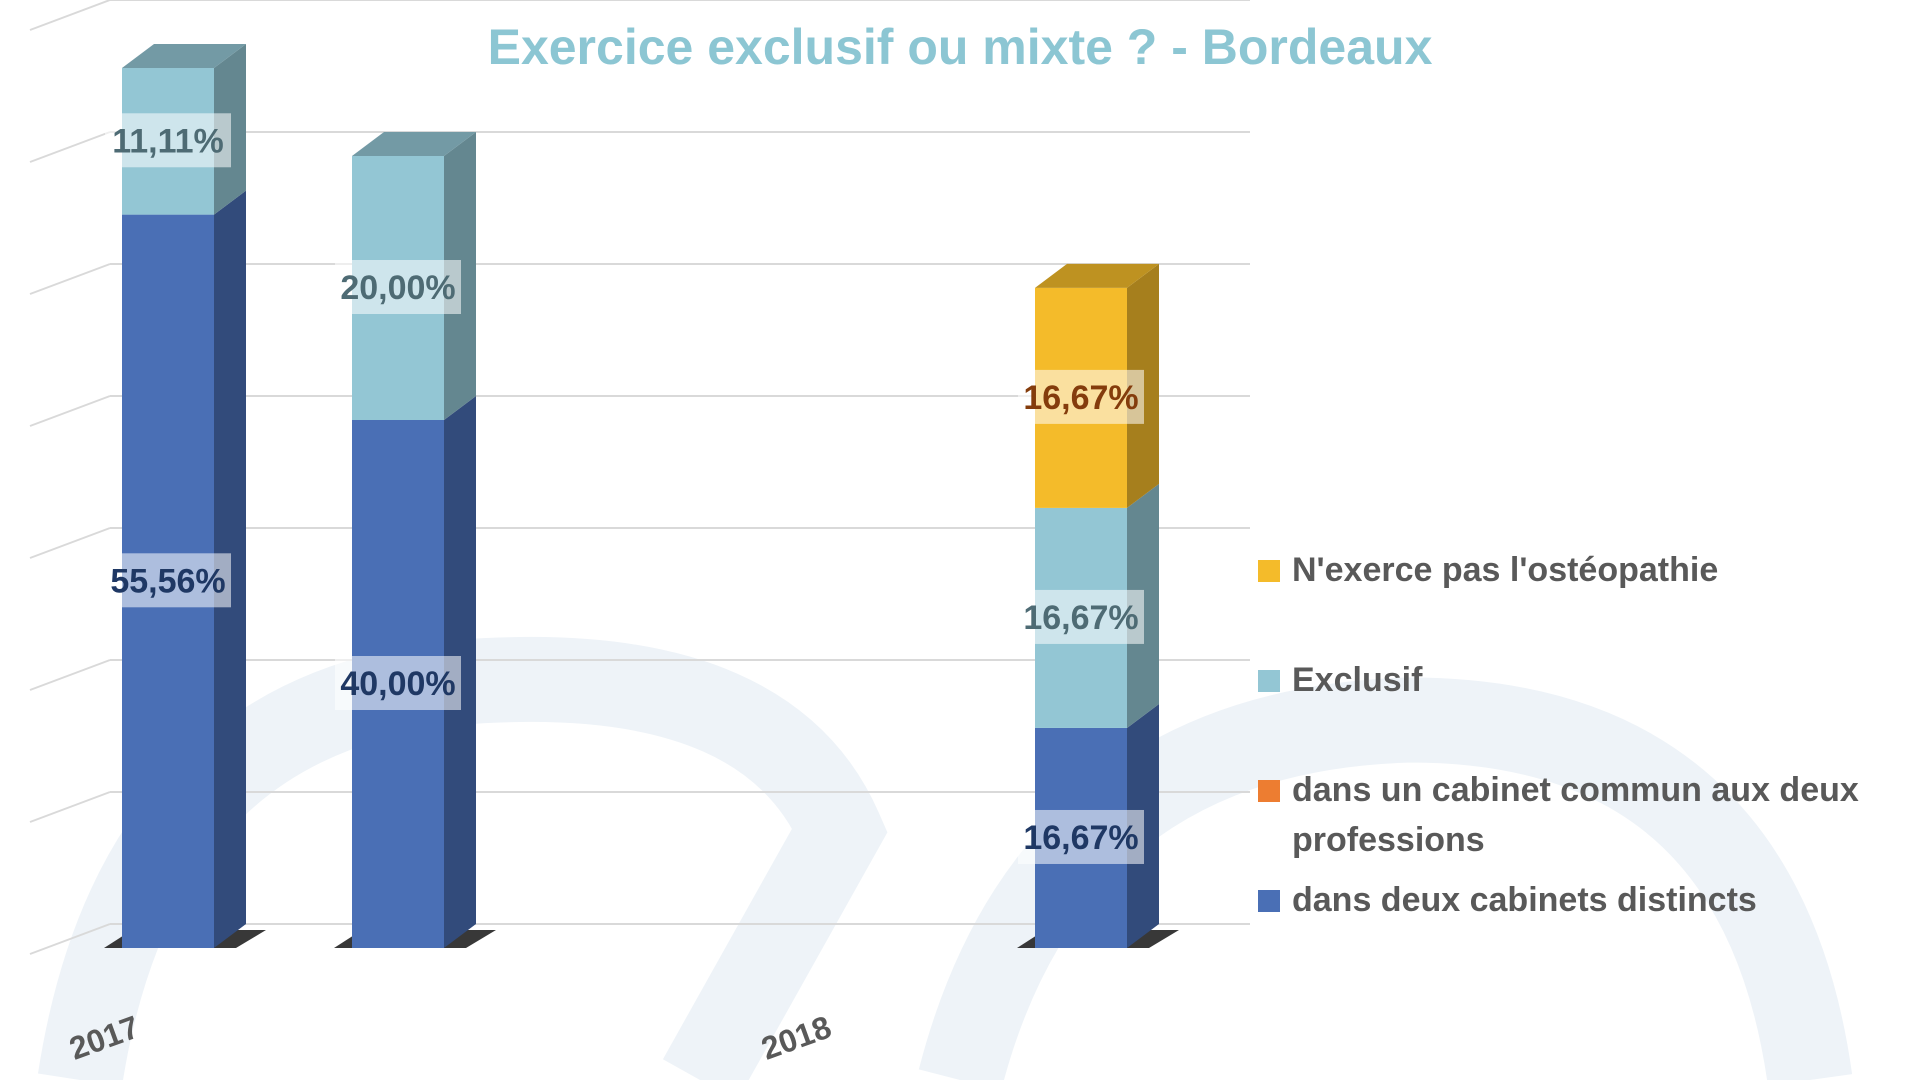  I want to click on data-label-text: 40,00%, so click(397, 684).